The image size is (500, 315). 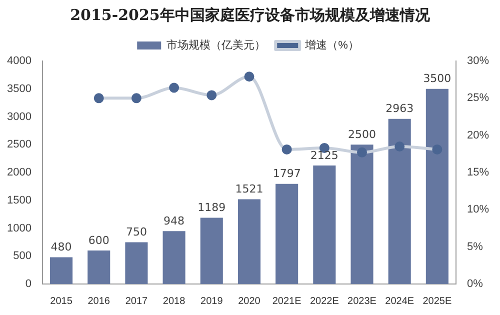 I want to click on legend-label: 市场规模（亿美元）, so click(x=216, y=45).